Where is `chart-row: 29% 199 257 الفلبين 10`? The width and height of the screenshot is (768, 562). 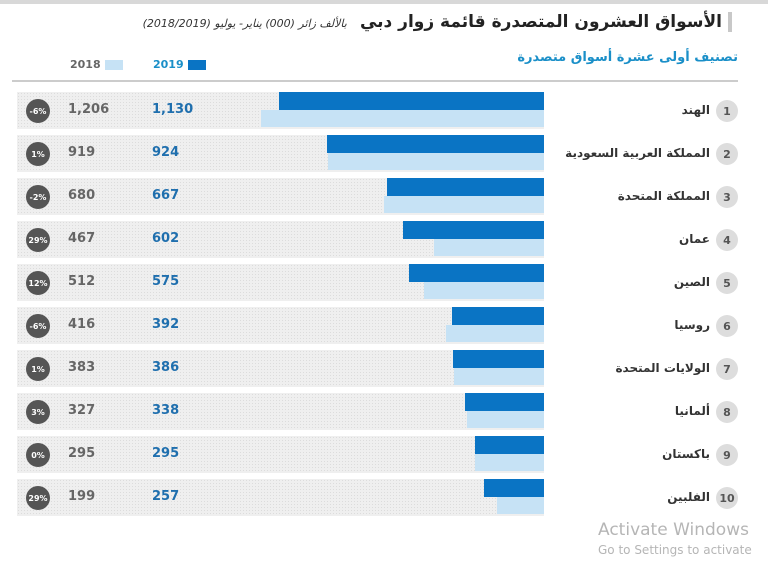 chart-row: 29% 199 257 الفلبين 10 is located at coordinates (384, 497).